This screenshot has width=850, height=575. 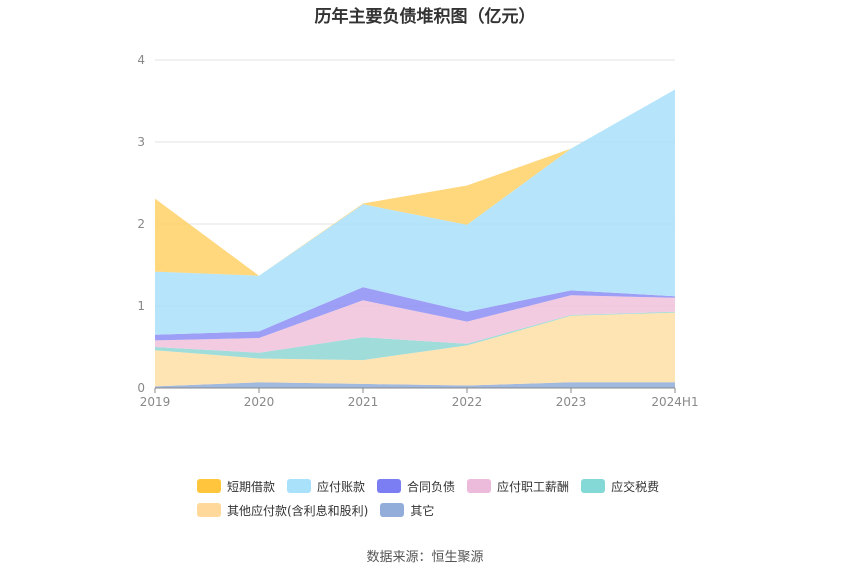 I want to click on legend-item: 应付账款, so click(x=326, y=486).